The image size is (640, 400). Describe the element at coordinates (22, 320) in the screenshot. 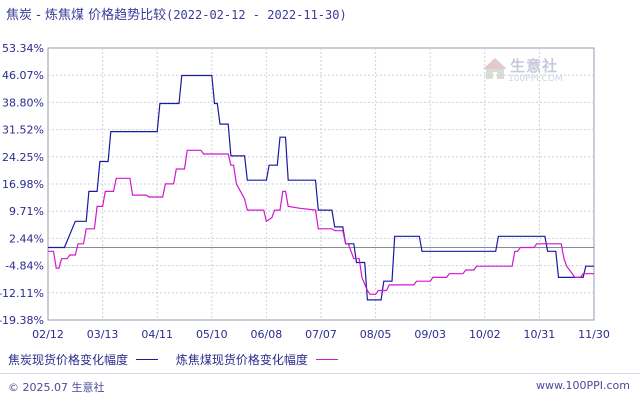

I see `y-tick-label: -19.38%` at that location.